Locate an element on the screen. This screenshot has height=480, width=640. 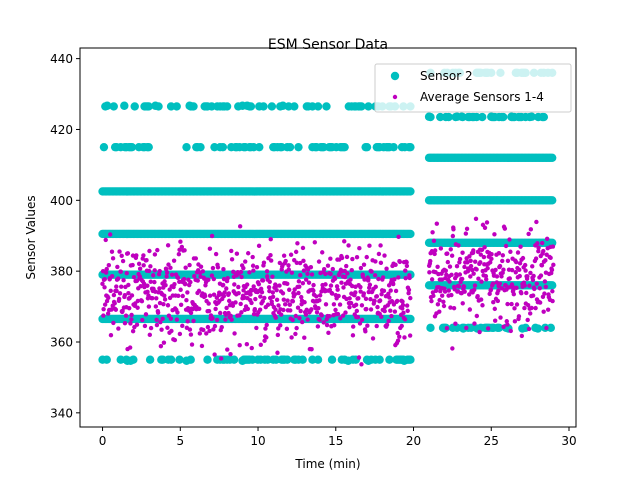
y-axis: 340 360 380 400 420 440 is located at coordinates (65, 236).